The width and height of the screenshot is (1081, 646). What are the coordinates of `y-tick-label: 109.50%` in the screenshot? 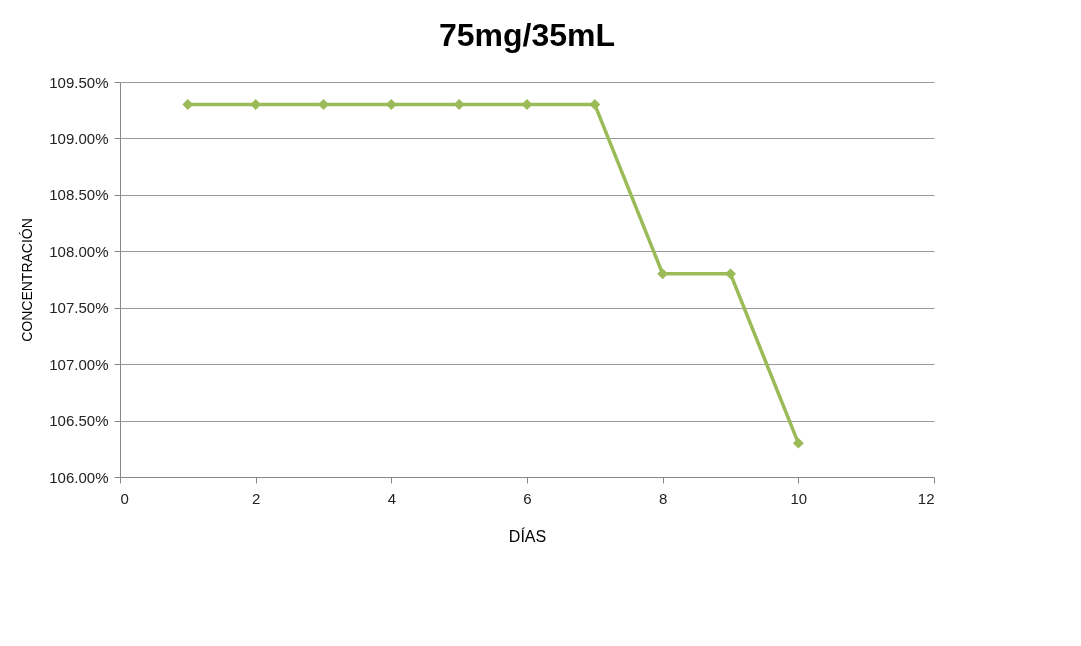 It's located at (79, 82).